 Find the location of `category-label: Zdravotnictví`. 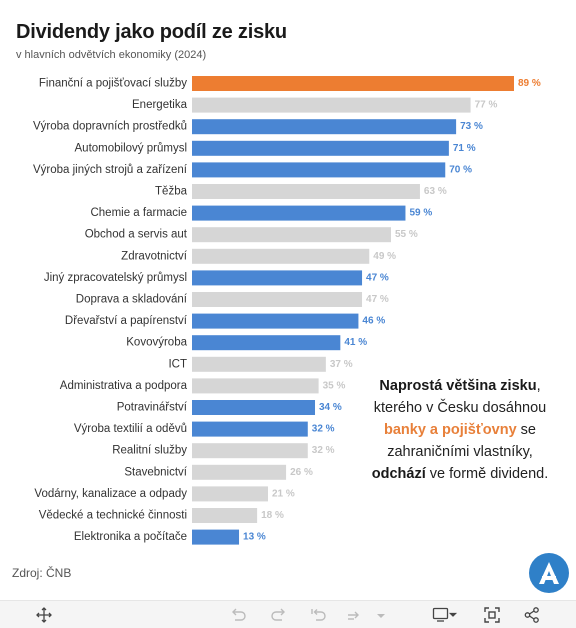

category-label: Zdravotnictví is located at coordinates (154, 256).